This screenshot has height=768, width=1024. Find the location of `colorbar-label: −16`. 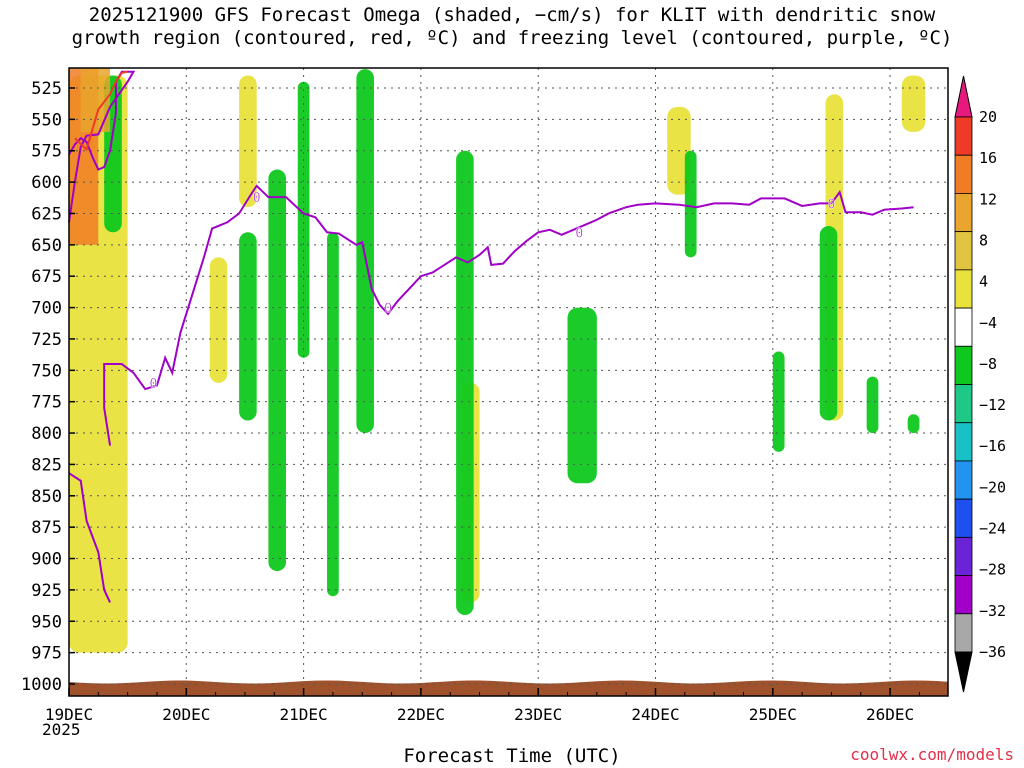

colorbar-label: −16 is located at coordinates (992, 446).